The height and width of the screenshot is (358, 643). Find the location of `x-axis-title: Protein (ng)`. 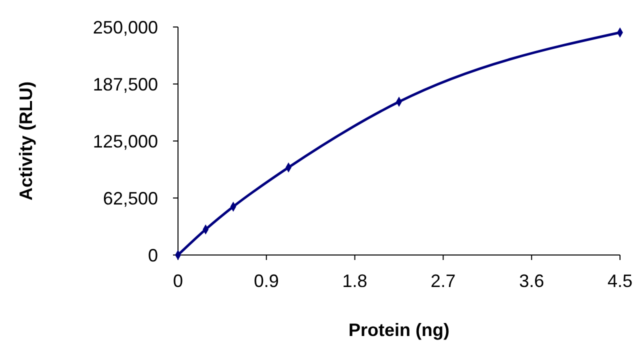

x-axis-title: Protein (ng) is located at coordinates (399, 330).